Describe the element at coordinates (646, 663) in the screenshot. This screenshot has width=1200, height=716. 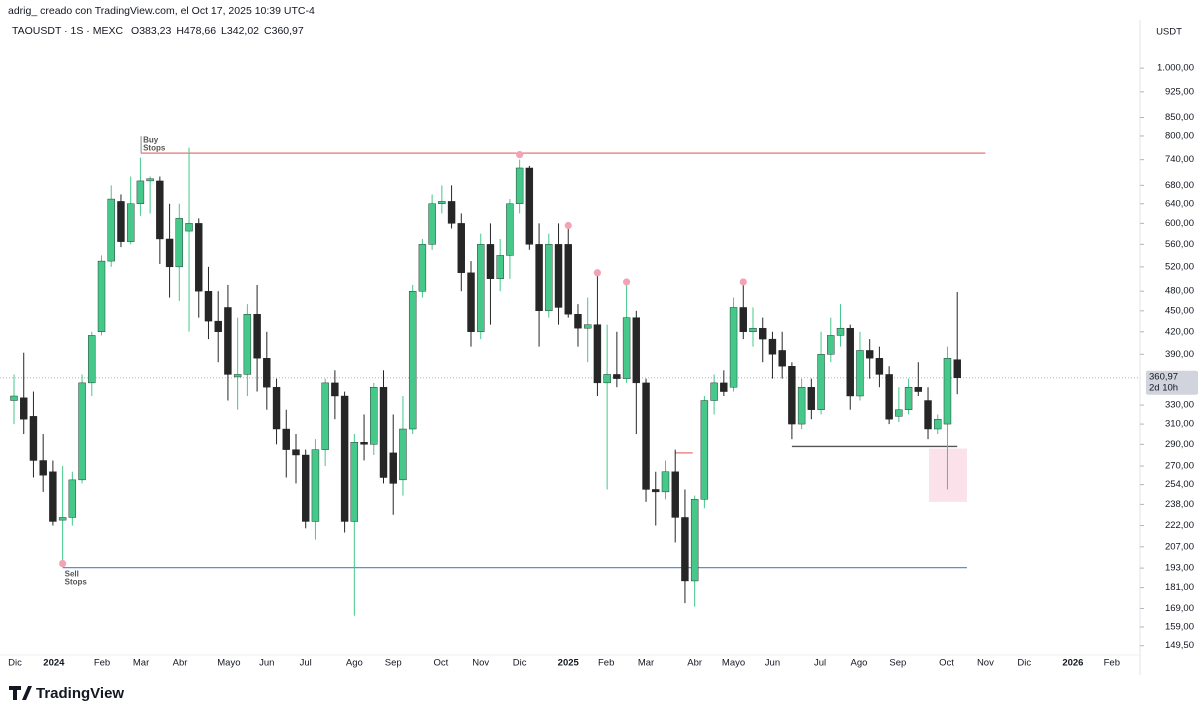
I see `x-tick-label: Mar` at that location.